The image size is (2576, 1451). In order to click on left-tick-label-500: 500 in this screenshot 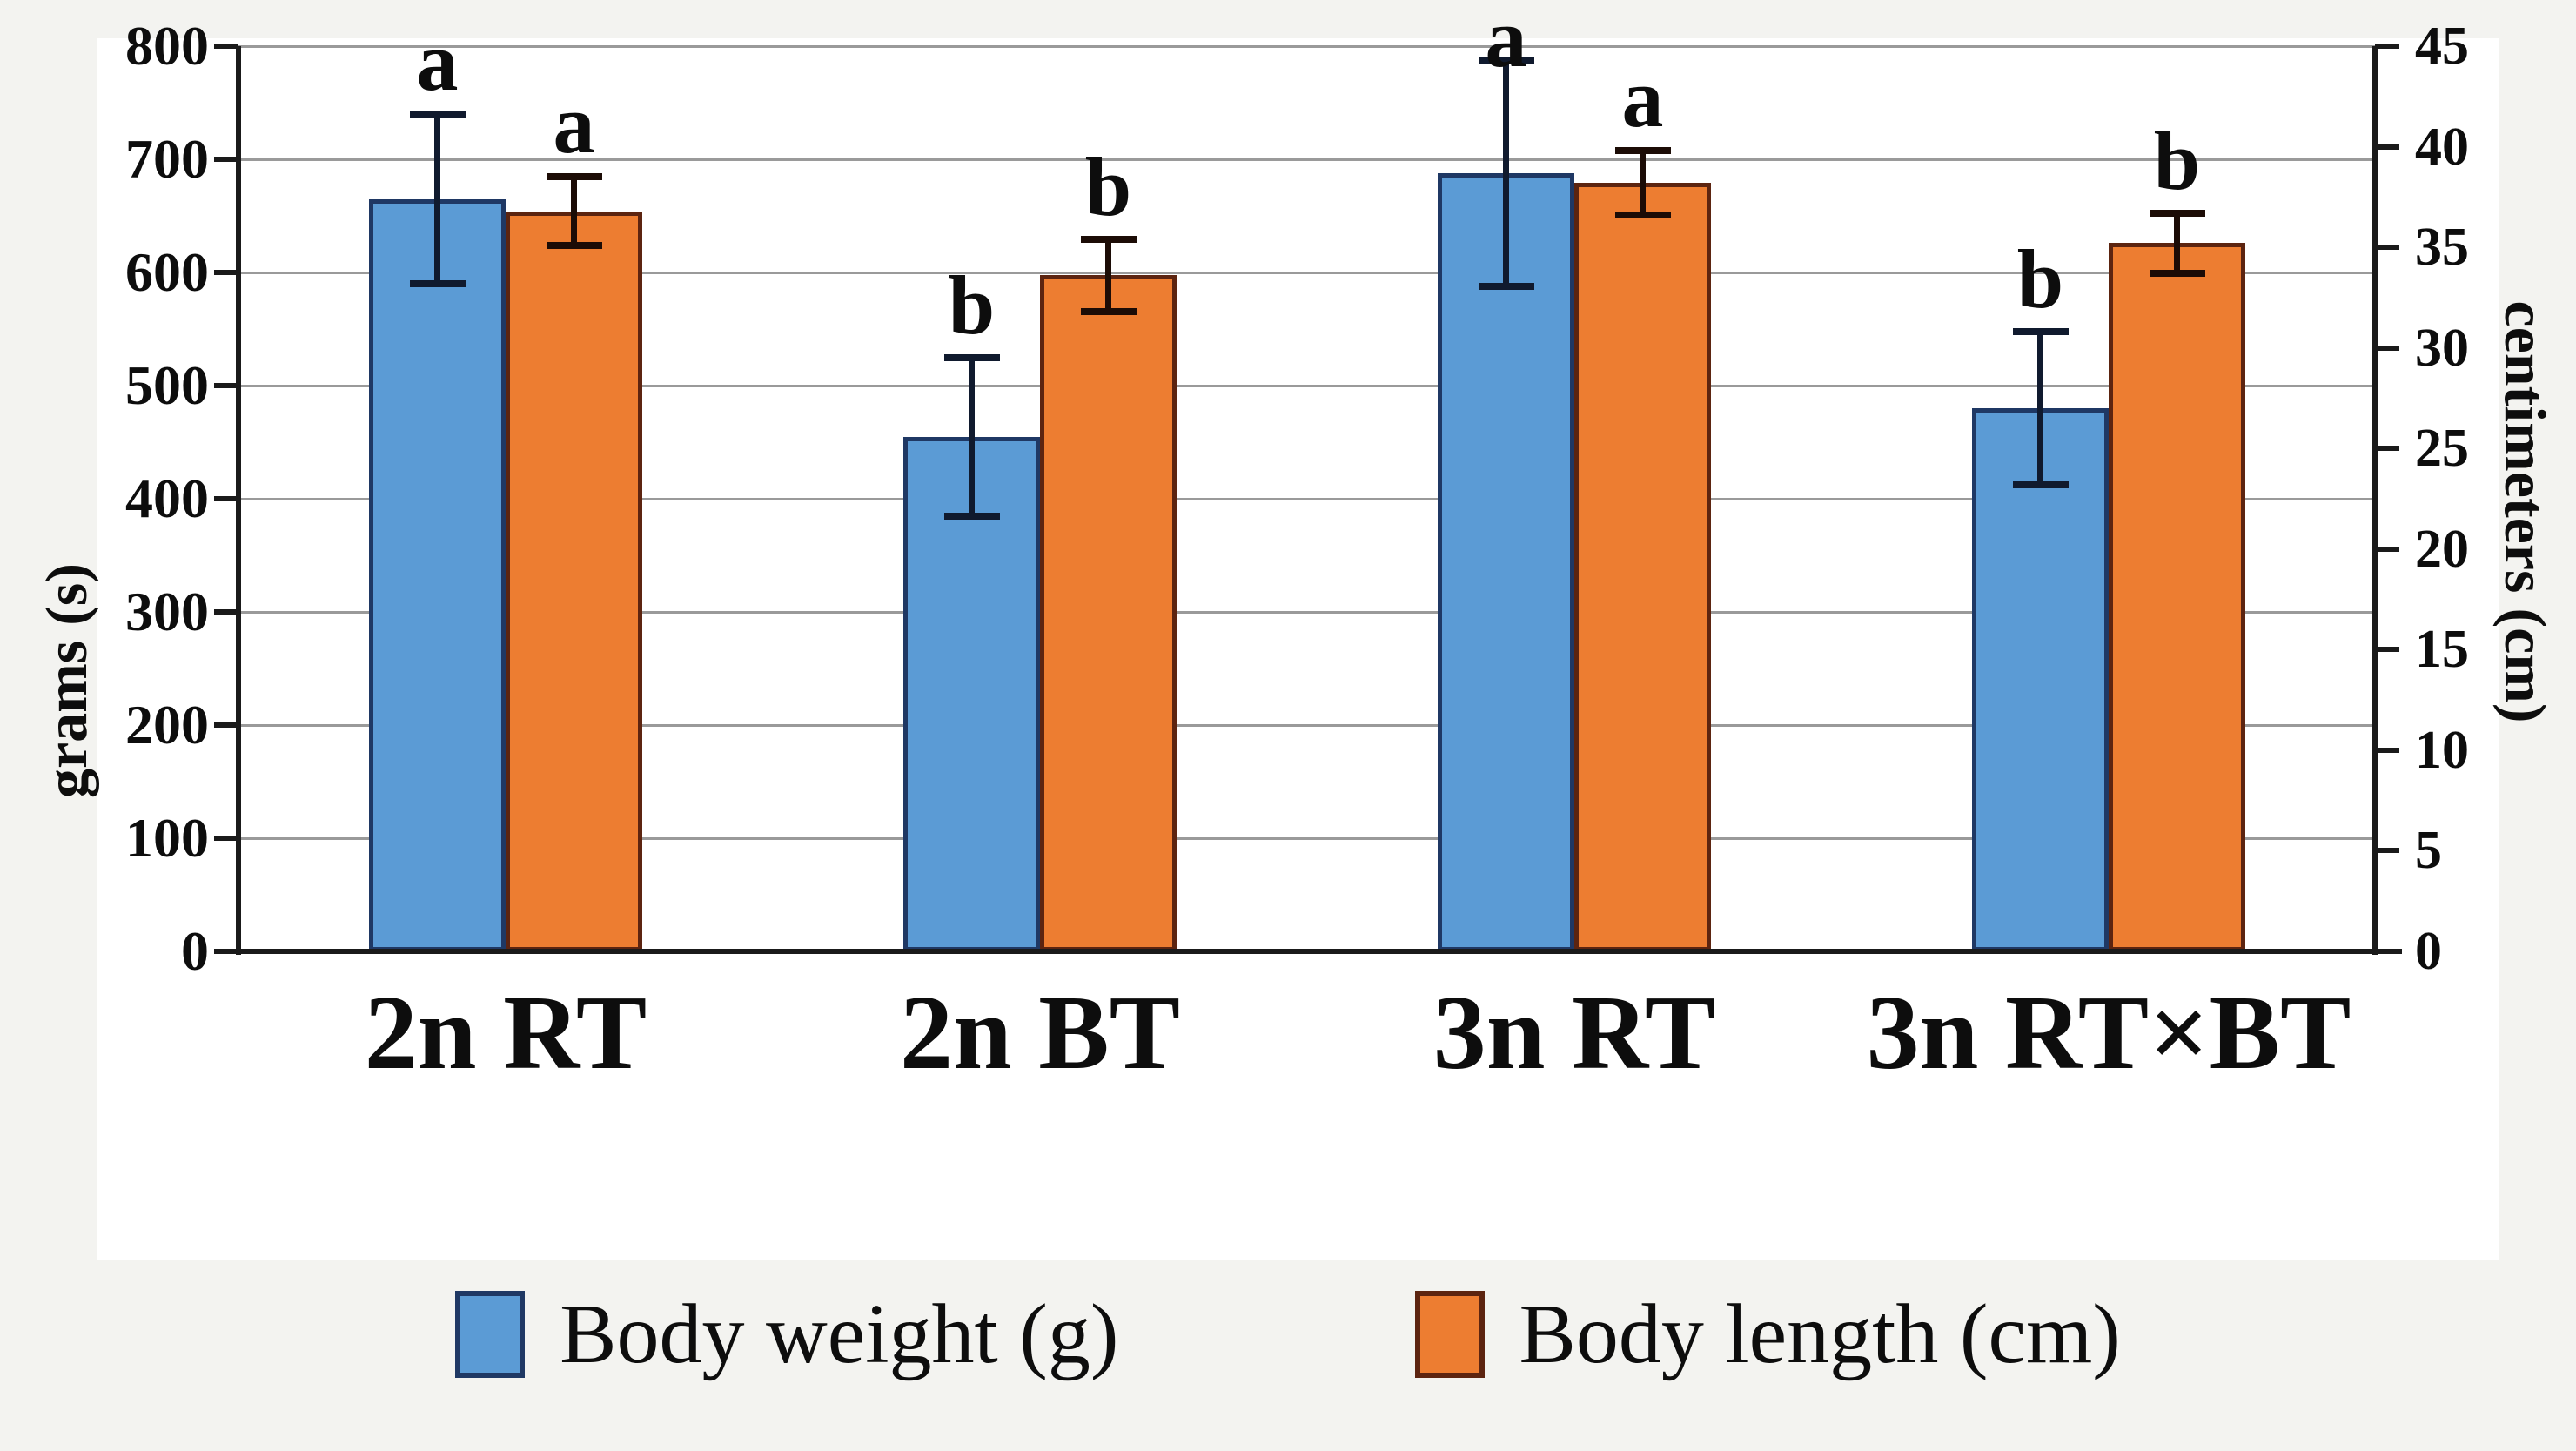, I will do `click(167, 385)`.